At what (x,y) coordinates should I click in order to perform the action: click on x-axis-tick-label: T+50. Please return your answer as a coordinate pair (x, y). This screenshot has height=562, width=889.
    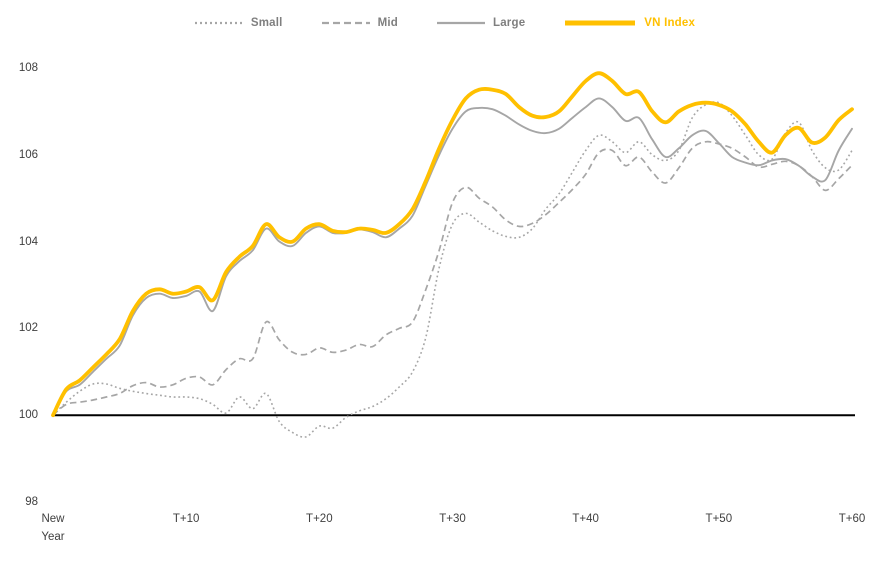
    Looking at the image, I should click on (719, 519).